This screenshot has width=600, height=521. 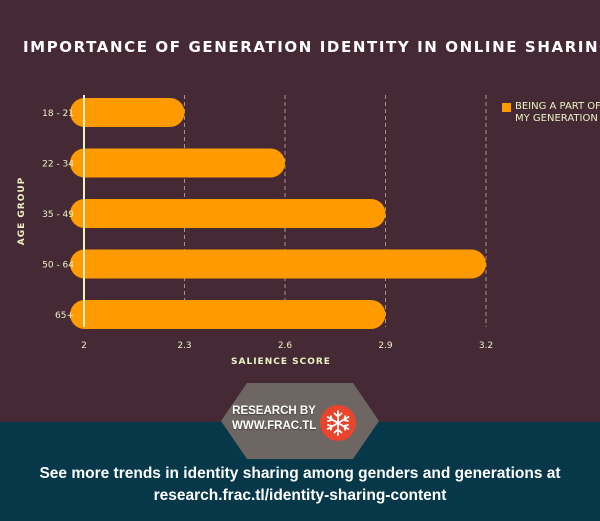 I want to click on x-axis-title: Salience score, so click(x=281, y=362).